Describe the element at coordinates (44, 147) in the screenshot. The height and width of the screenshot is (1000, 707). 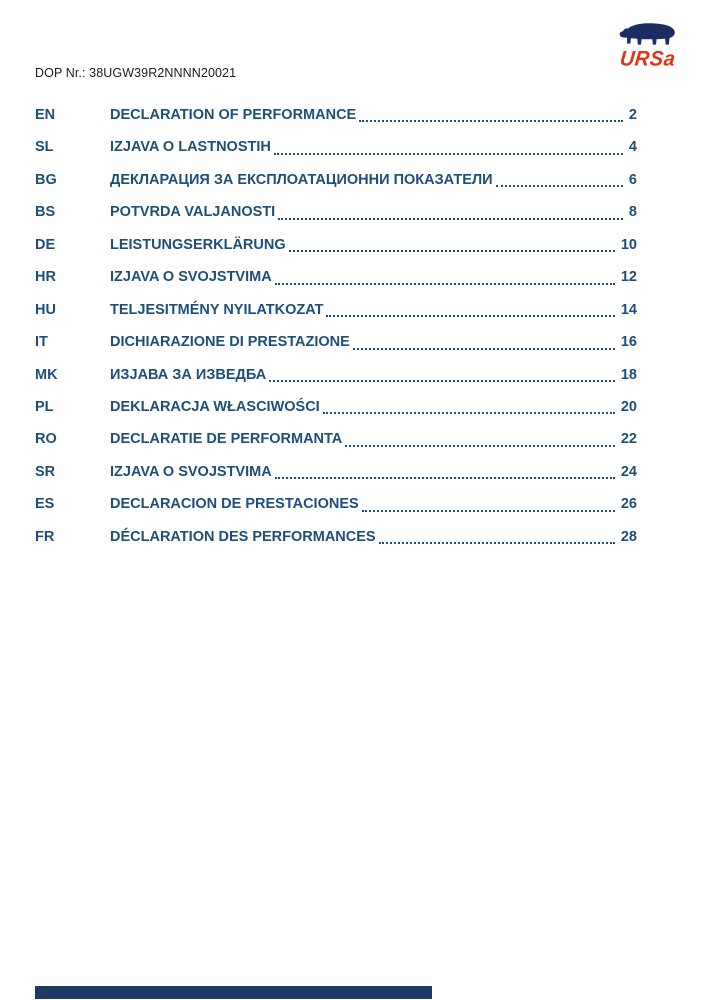
I see `toc-language-code: SL` at that location.